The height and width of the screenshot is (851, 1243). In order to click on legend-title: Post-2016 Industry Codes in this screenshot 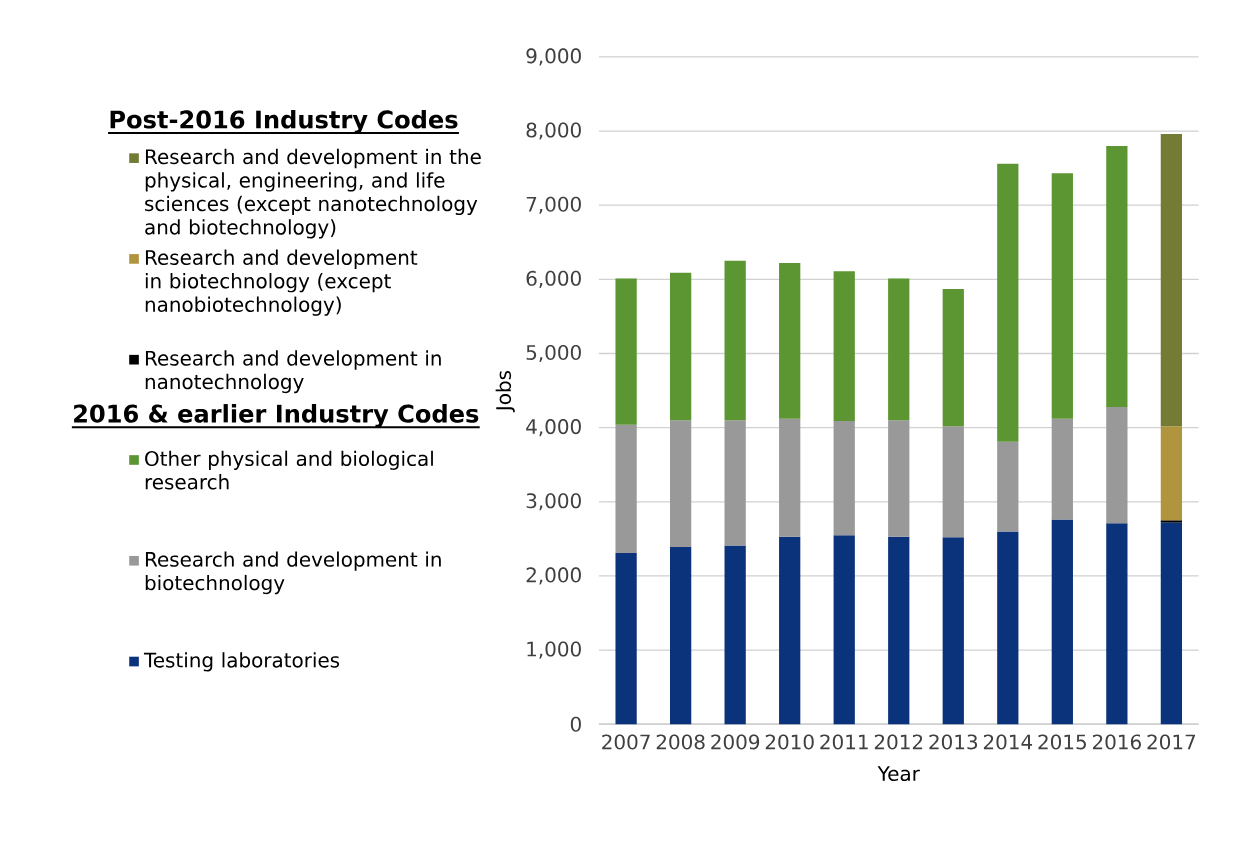, I will do `click(284, 122)`.